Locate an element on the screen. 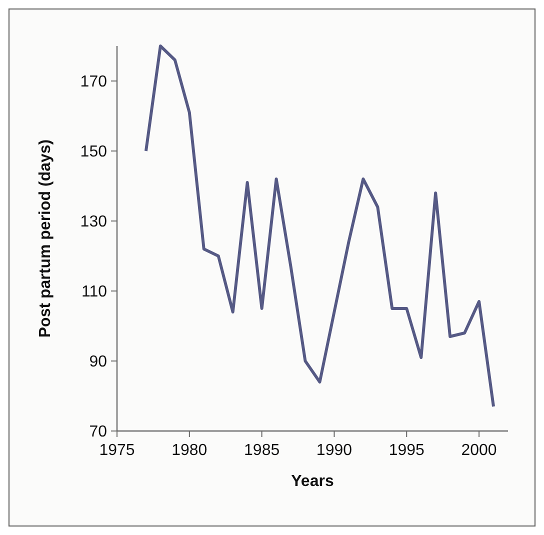 The height and width of the screenshot is (535, 544). y-tick-label: 170 is located at coordinates (94, 82).